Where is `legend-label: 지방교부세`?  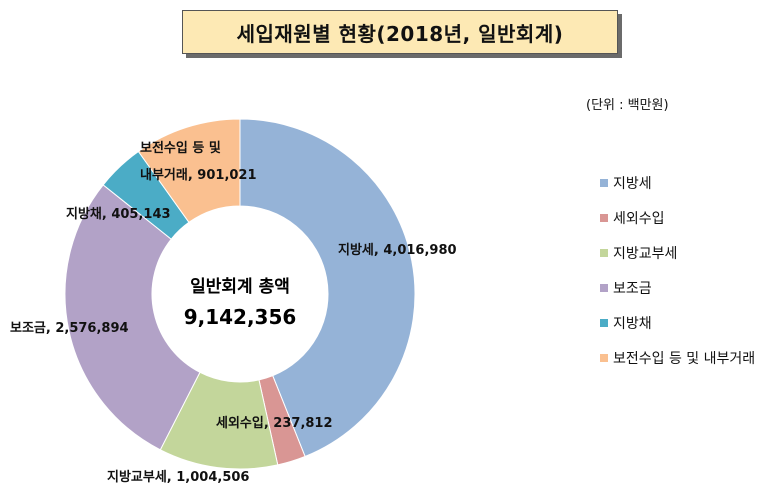 legend-label: 지방교부세 is located at coordinates (645, 254).